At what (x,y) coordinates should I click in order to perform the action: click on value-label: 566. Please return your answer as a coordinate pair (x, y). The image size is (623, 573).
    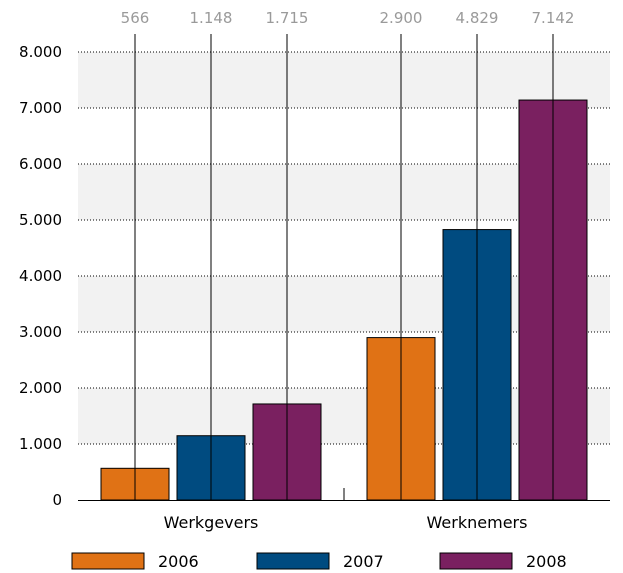
    Looking at the image, I should click on (135, 18).